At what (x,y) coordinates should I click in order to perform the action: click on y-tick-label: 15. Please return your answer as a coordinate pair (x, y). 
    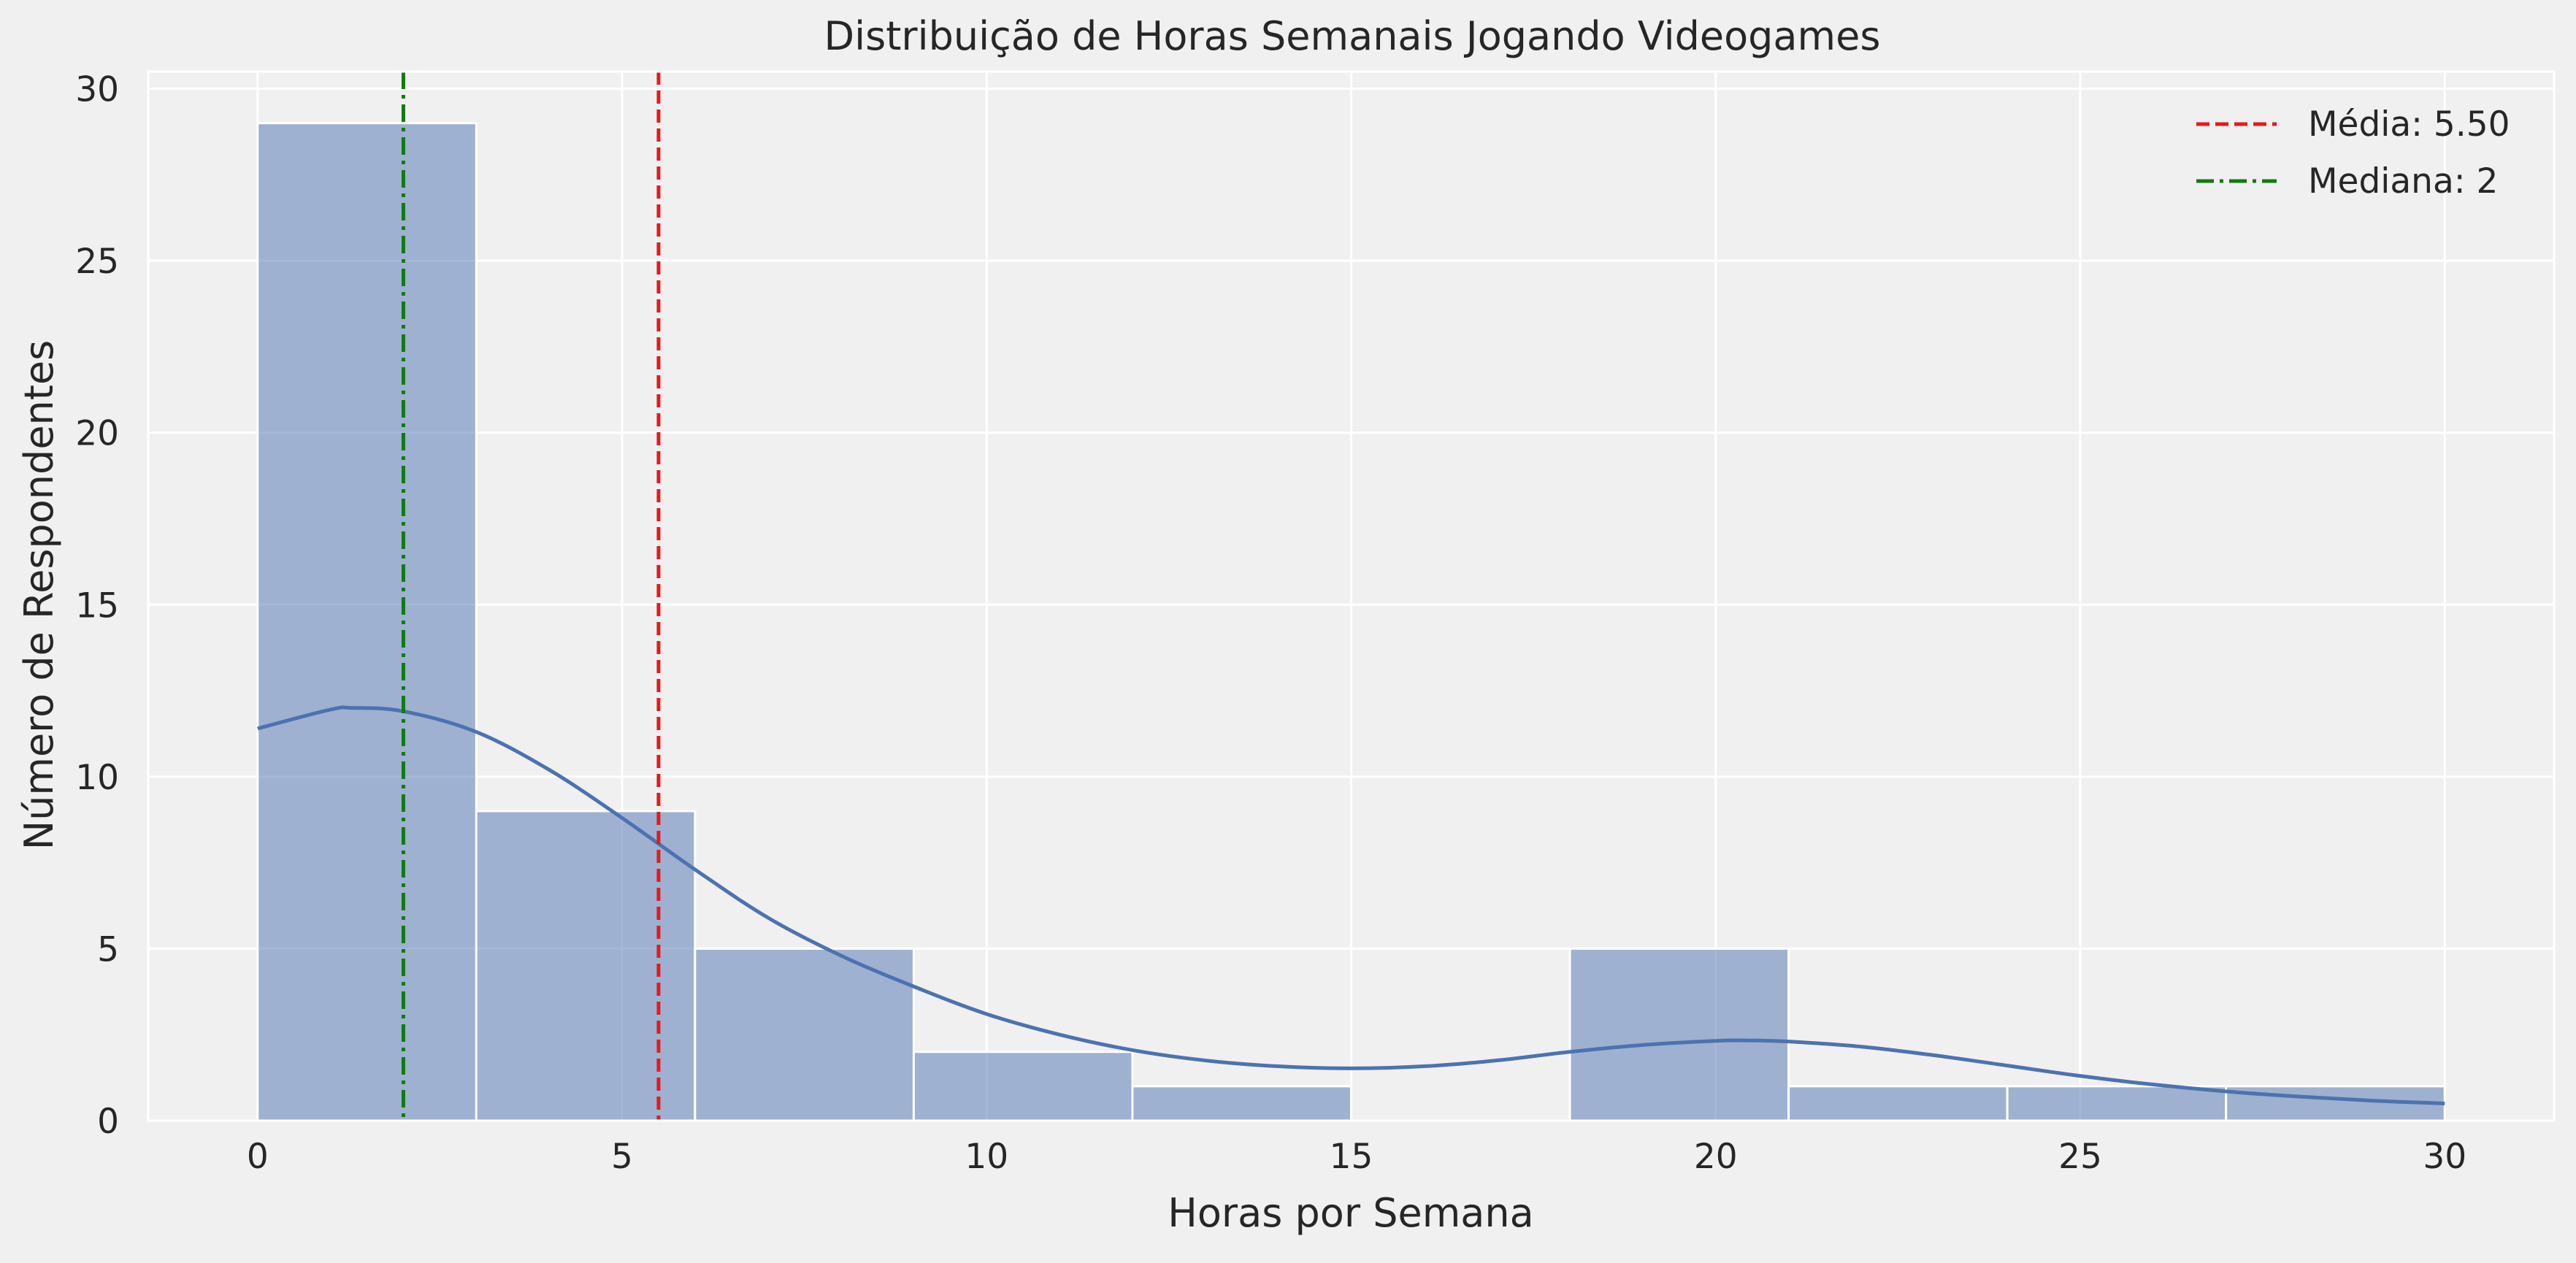
    Looking at the image, I should click on (97, 606).